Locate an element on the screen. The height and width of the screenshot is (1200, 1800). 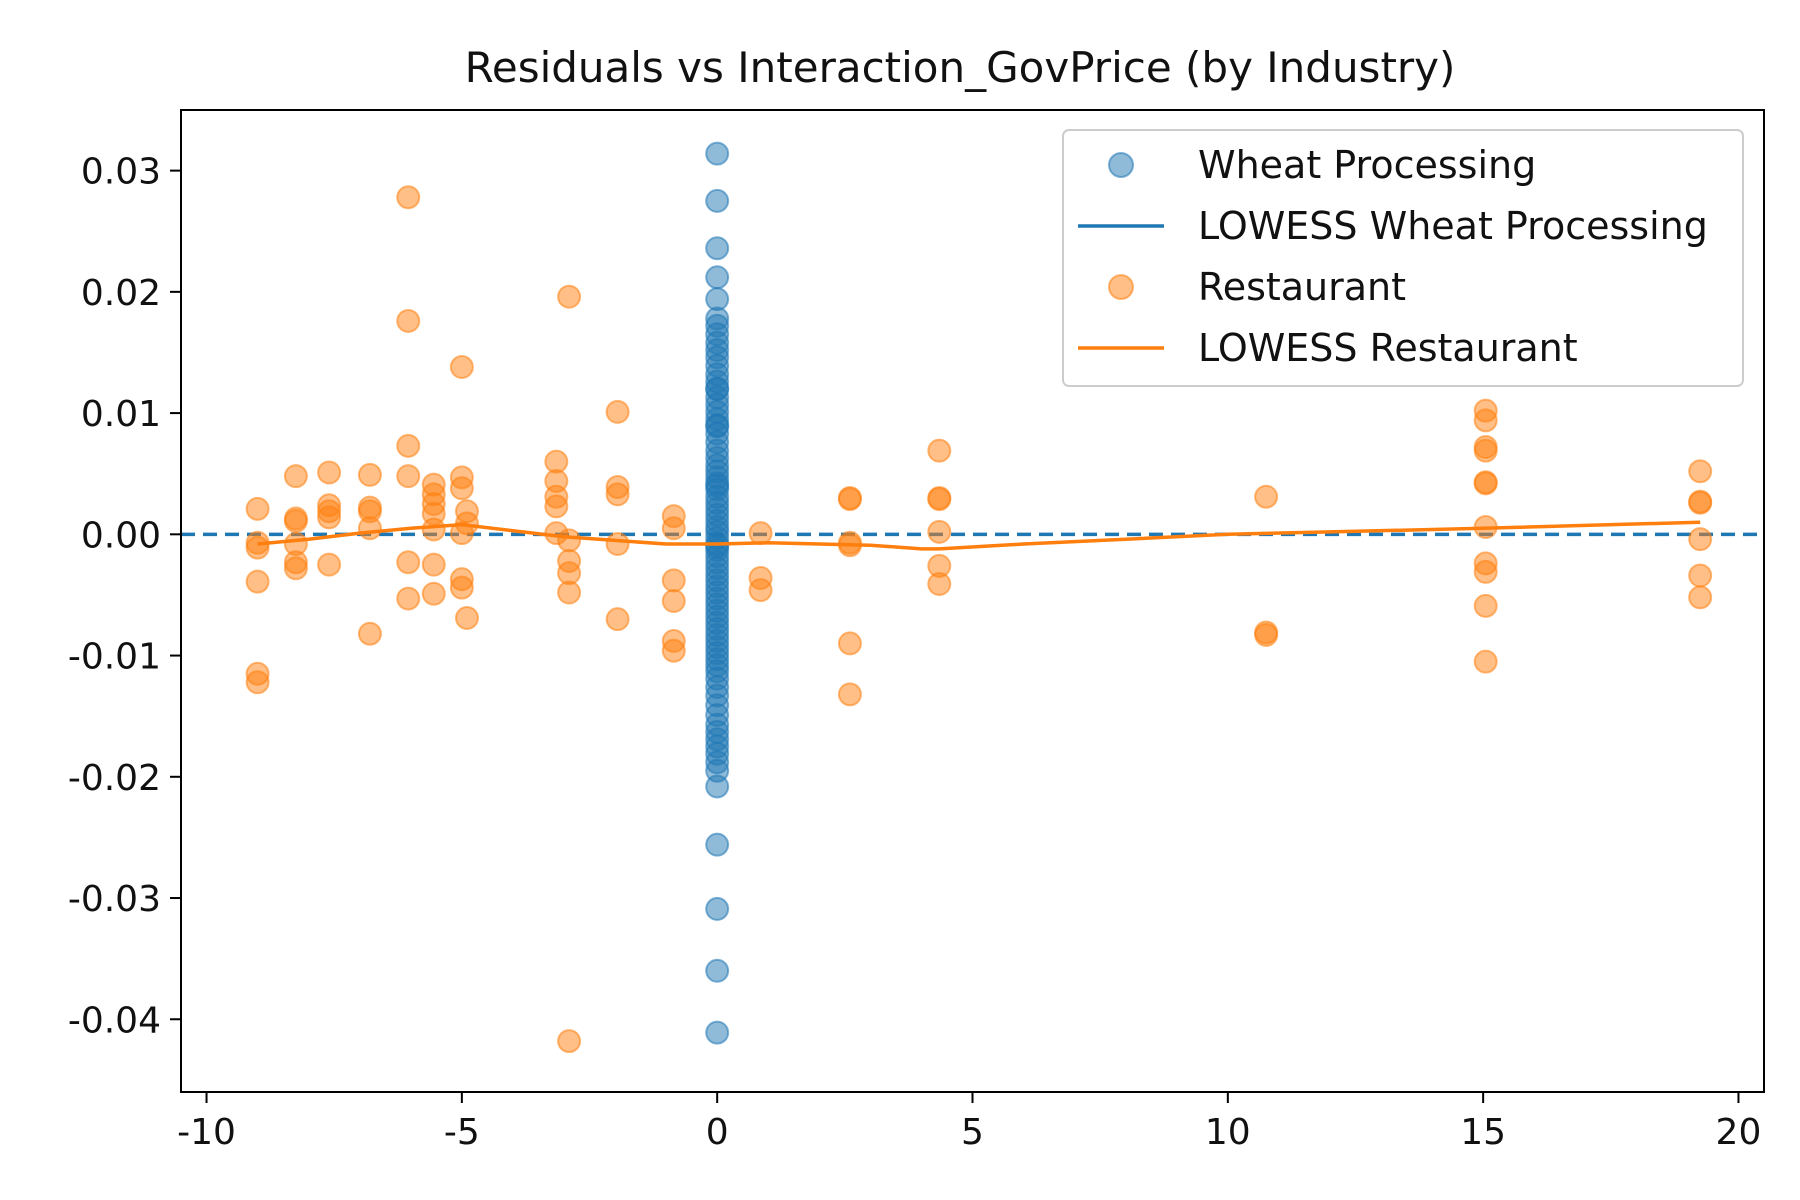
x-axis: -10 -5 0 5 10 15 20 is located at coordinates (969, 1122).